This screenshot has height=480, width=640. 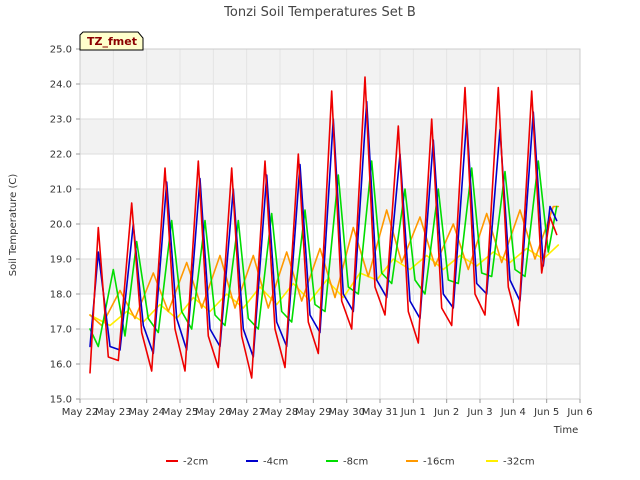 What do you see at coordinates (346, 412) in the screenshot?
I see `x-tick-label: May 30` at bounding box center [346, 412].